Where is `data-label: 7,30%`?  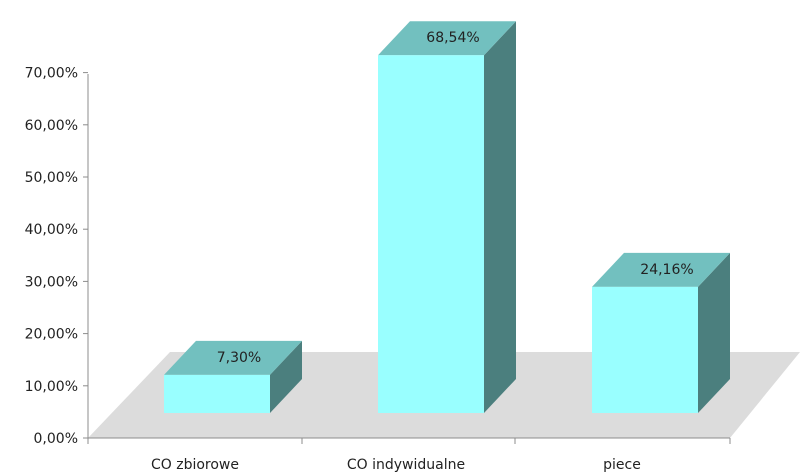
data-label: 7,30% is located at coordinates (239, 358).